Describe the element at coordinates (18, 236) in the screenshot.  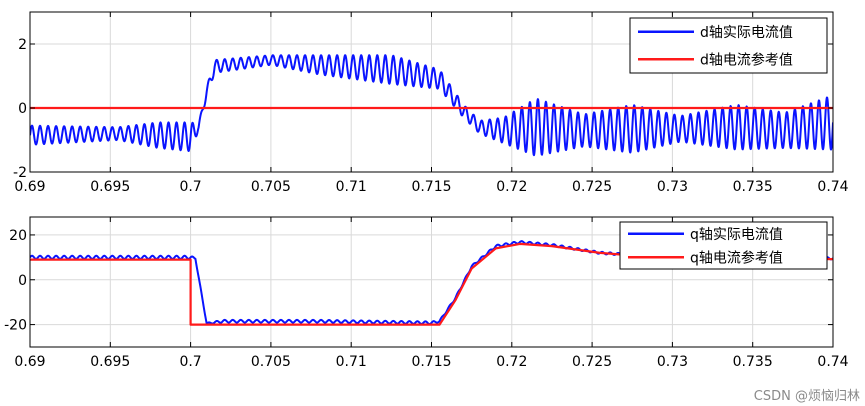
I see `y-tick-label: 20` at that location.